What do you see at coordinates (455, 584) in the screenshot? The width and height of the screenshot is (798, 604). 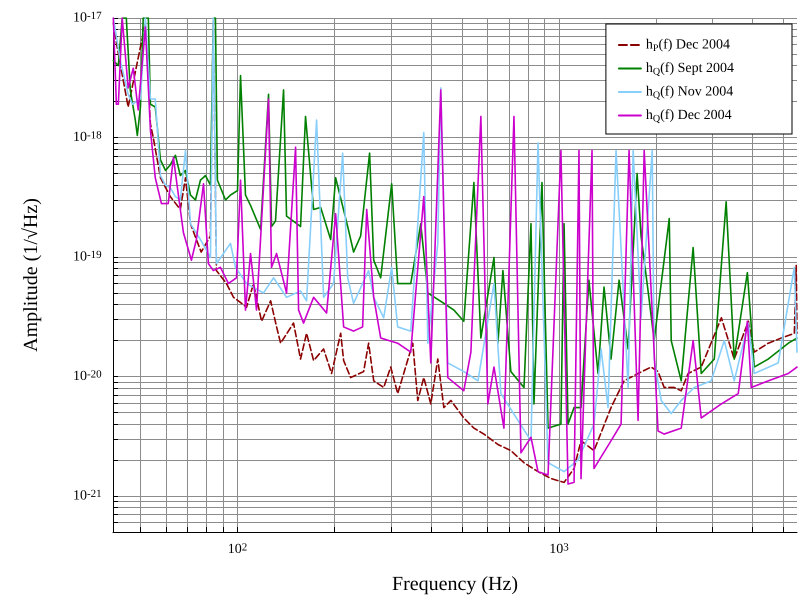 I see `x-axis-title: Frequency (Hz)` at bounding box center [455, 584].